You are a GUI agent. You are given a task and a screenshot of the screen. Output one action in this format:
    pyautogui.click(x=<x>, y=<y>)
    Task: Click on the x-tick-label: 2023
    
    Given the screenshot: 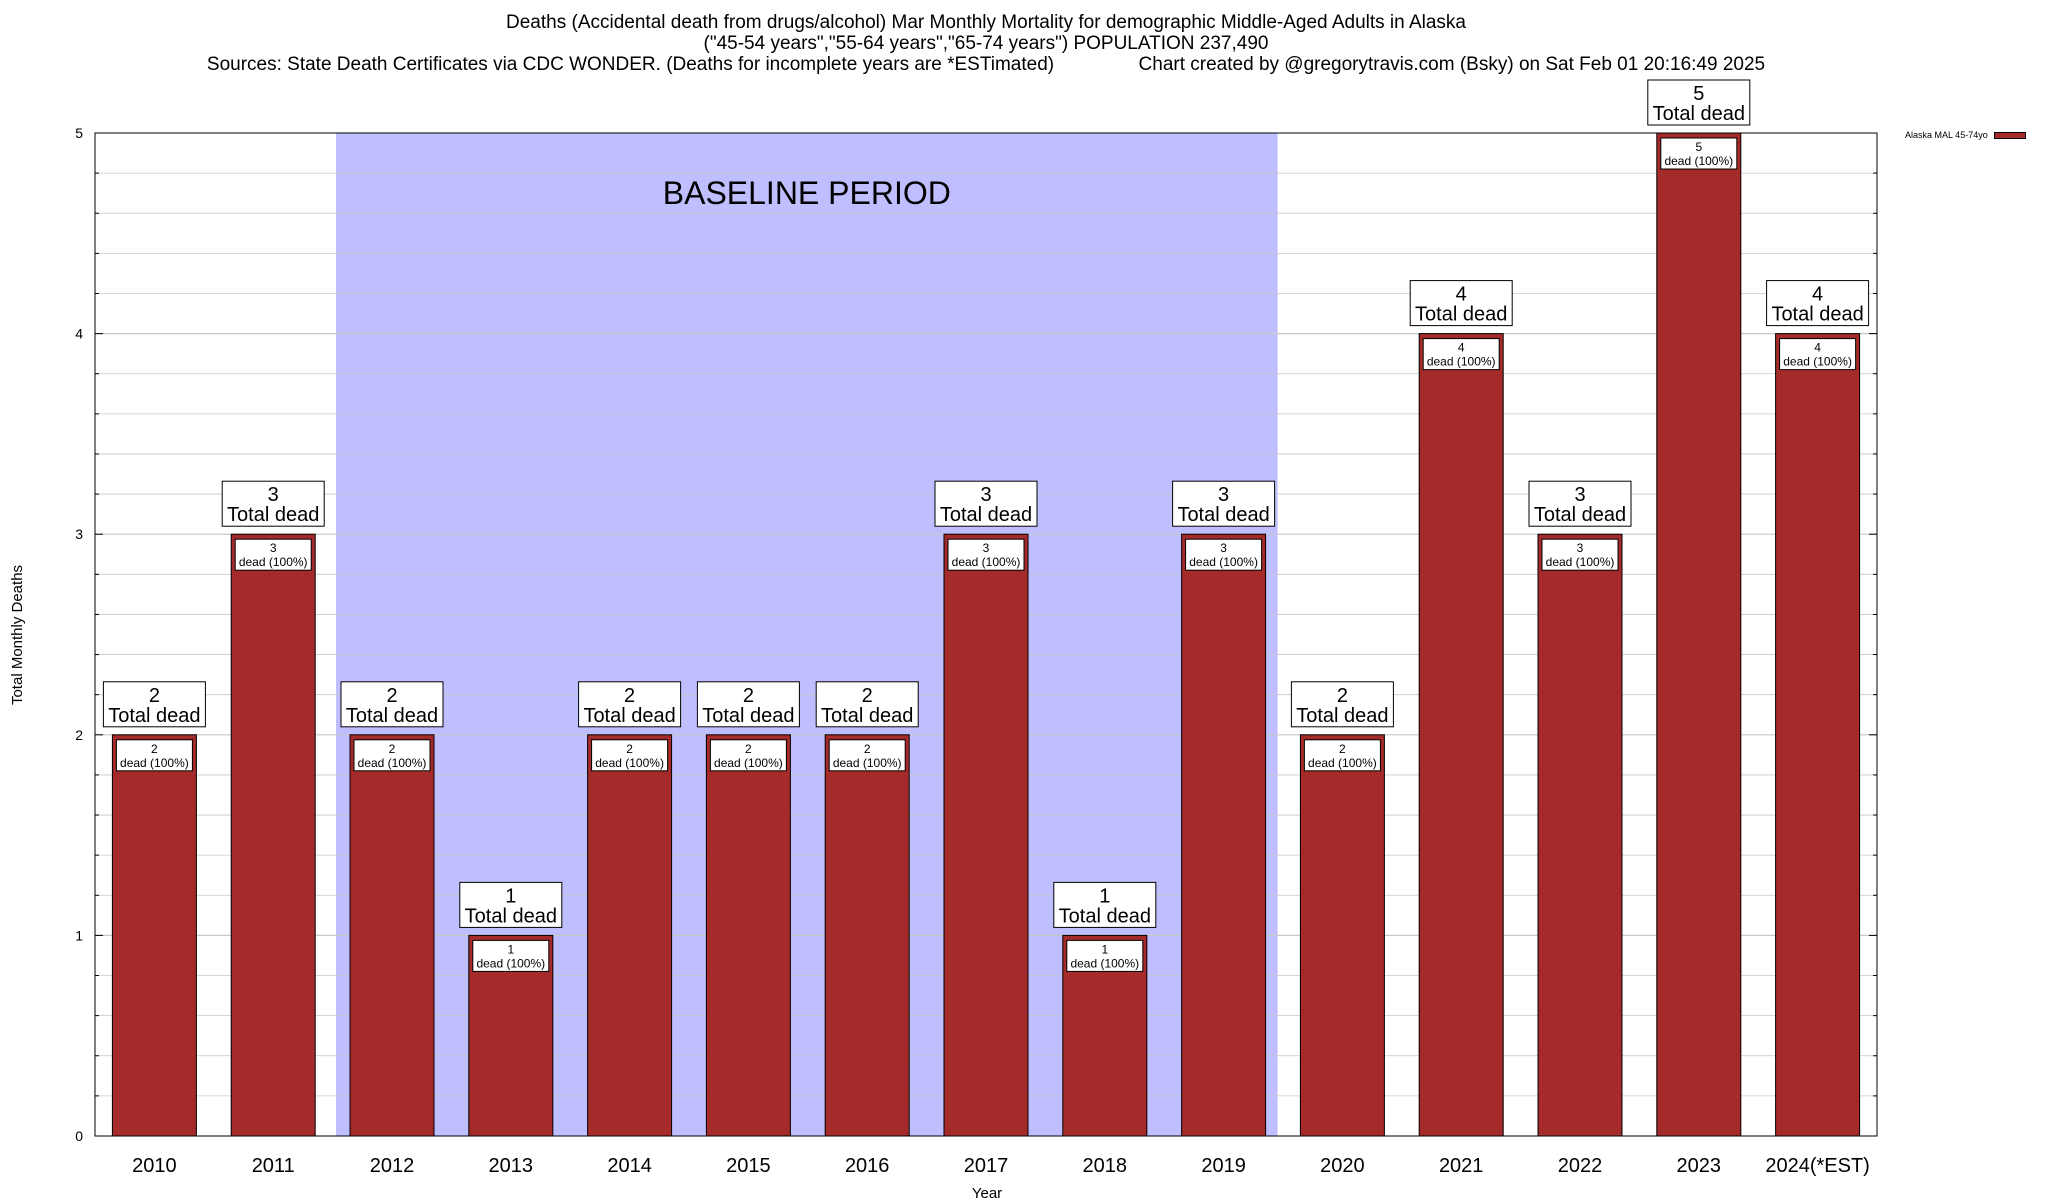 What is the action you would take?
    pyautogui.click(x=1699, y=1166)
    